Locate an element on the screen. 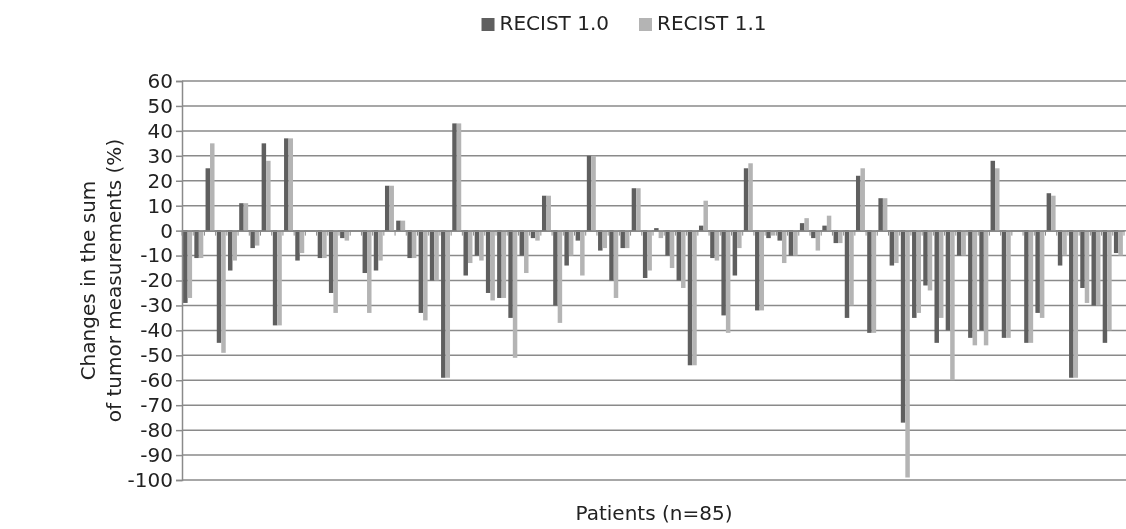  y-tick-label: -100 is located at coordinates (150, 479).